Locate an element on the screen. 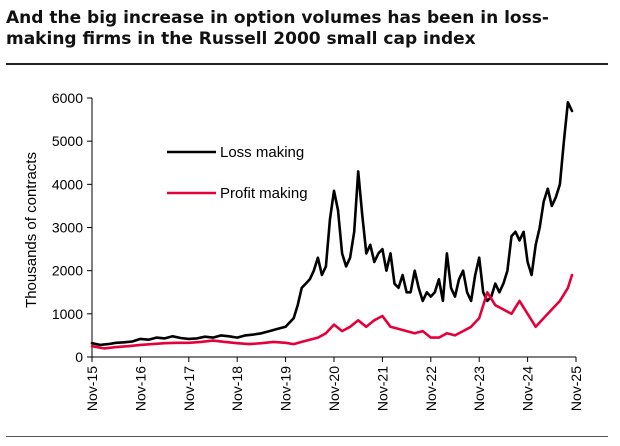 Image resolution: width=620 pixels, height=446 pixels. y-tick-label: 4000 is located at coordinates (67, 184).